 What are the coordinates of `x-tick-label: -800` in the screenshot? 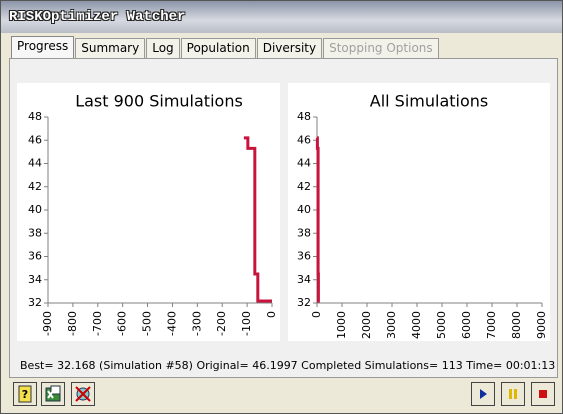 It's located at (72, 323).